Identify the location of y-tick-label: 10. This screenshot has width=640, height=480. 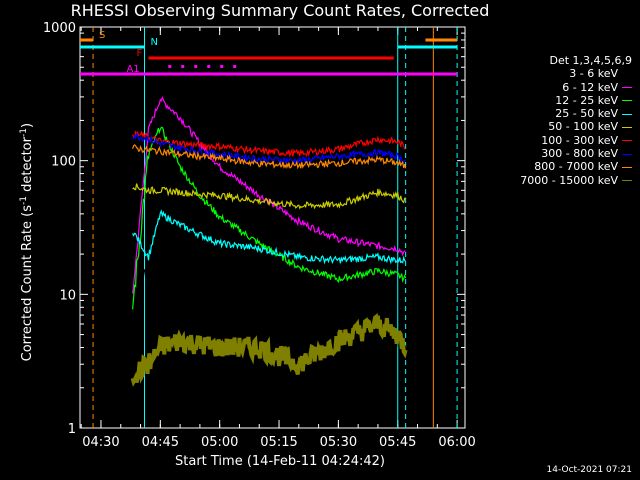
(67, 295).